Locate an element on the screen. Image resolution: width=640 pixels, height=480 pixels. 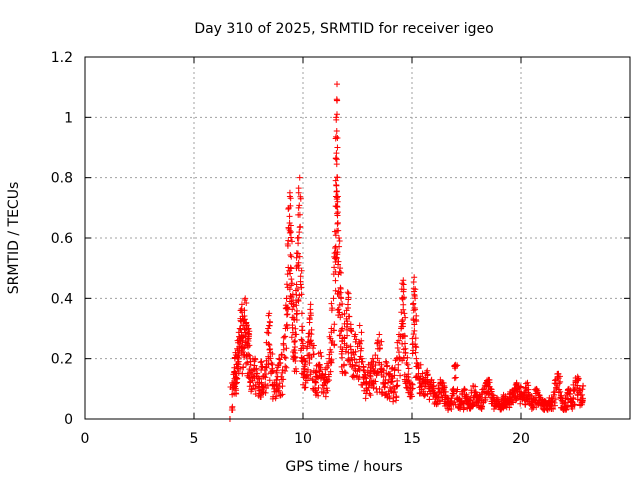
y-tick-label: 0.4 is located at coordinates (62, 299).